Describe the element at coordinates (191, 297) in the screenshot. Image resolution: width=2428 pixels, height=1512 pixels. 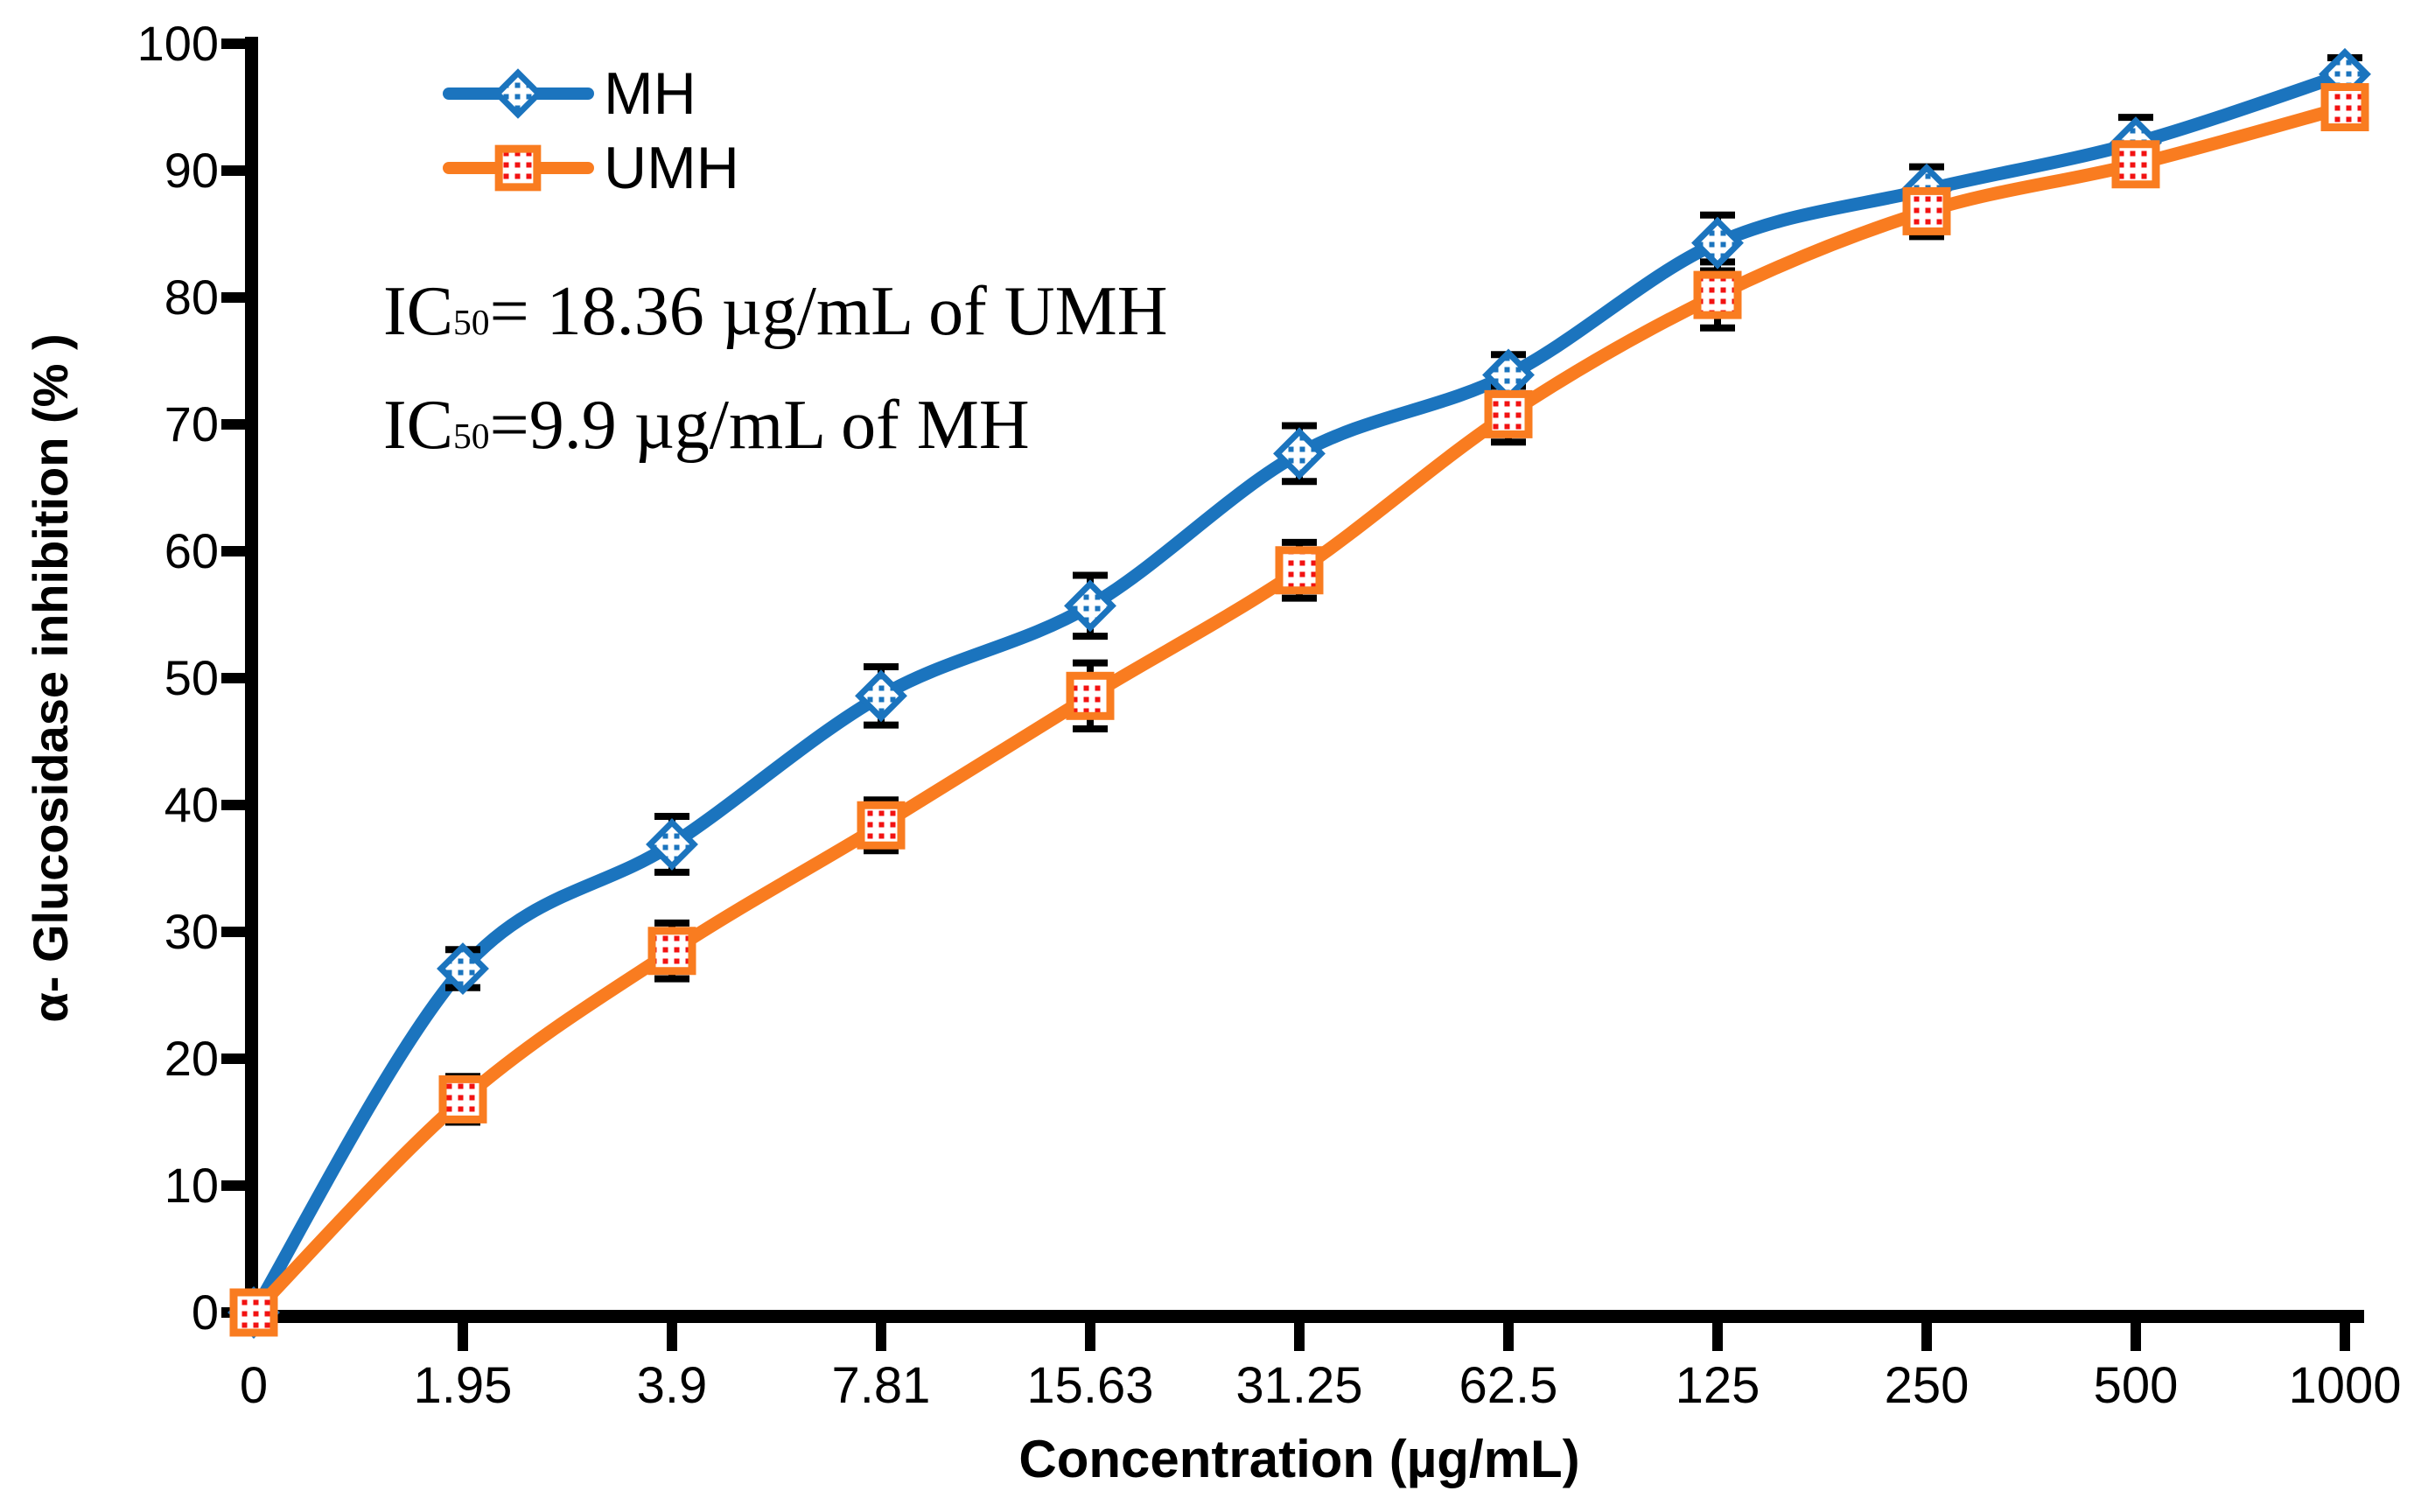
I see `y-tick-label: 80` at that location.